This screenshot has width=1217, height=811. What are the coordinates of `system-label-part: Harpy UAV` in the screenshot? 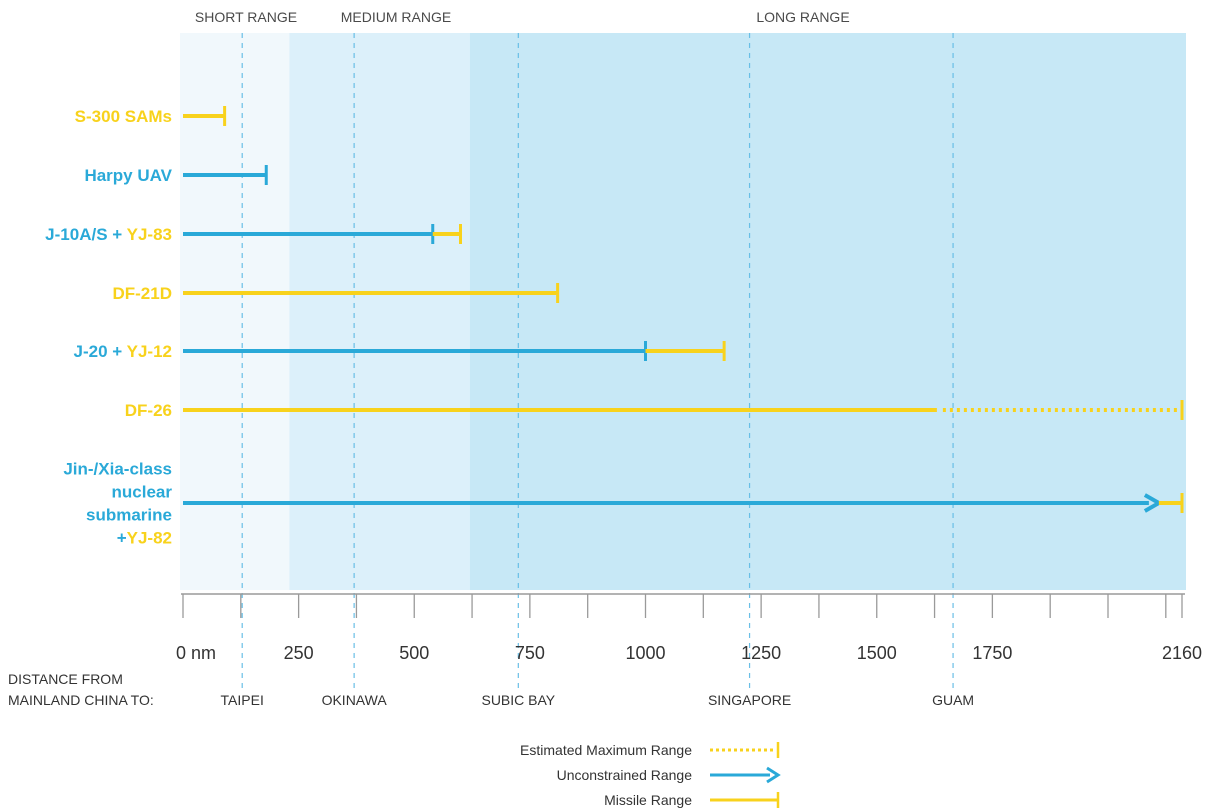 It's located at (128, 175).